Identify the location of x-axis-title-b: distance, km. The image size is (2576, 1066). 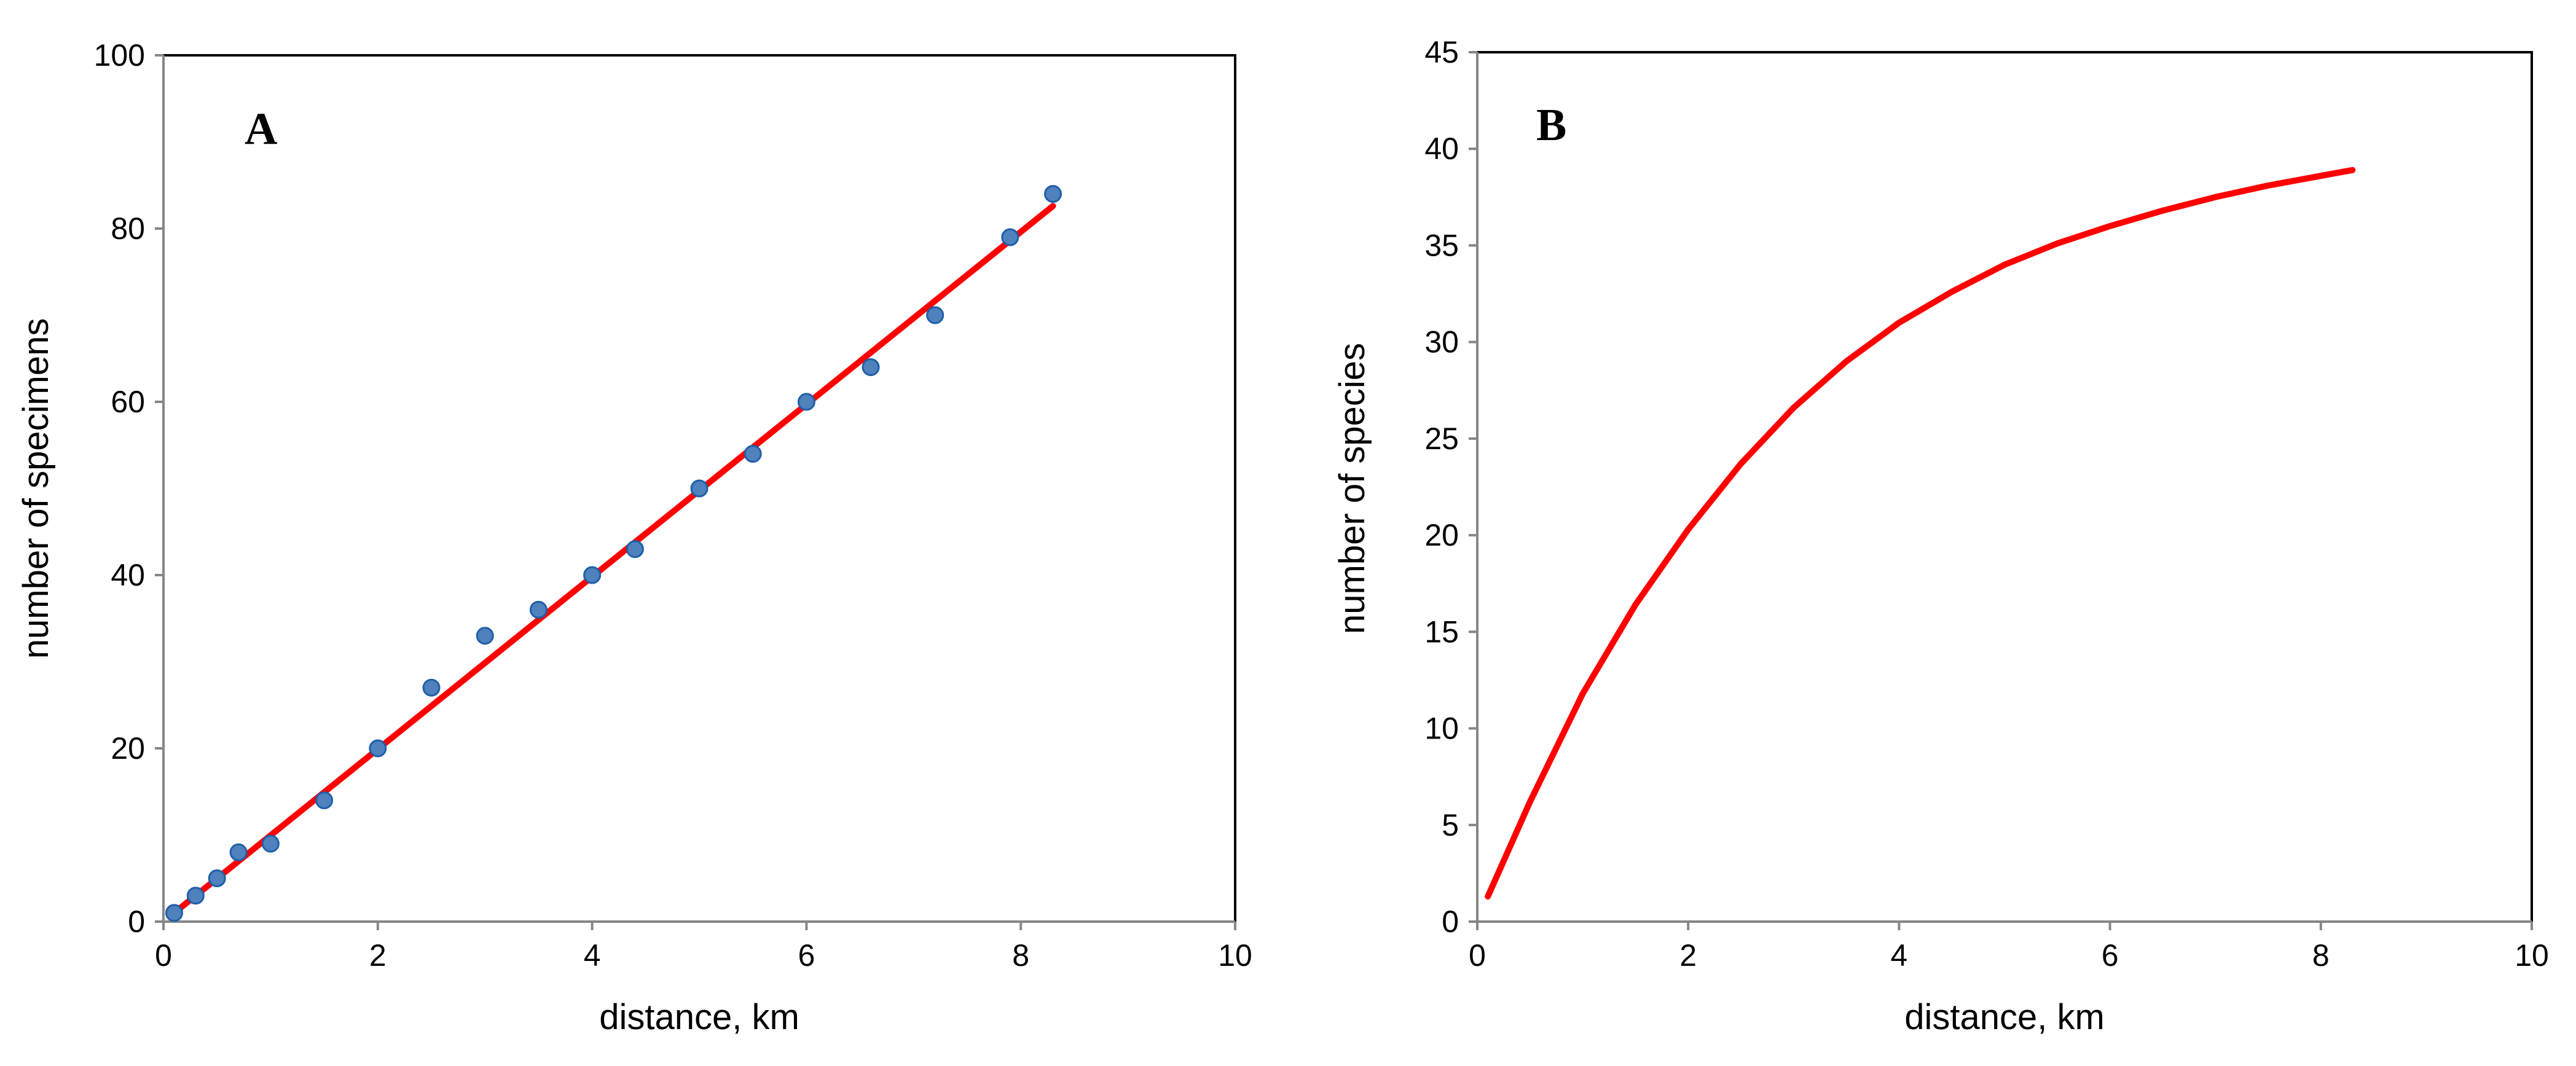
(2004, 1017).